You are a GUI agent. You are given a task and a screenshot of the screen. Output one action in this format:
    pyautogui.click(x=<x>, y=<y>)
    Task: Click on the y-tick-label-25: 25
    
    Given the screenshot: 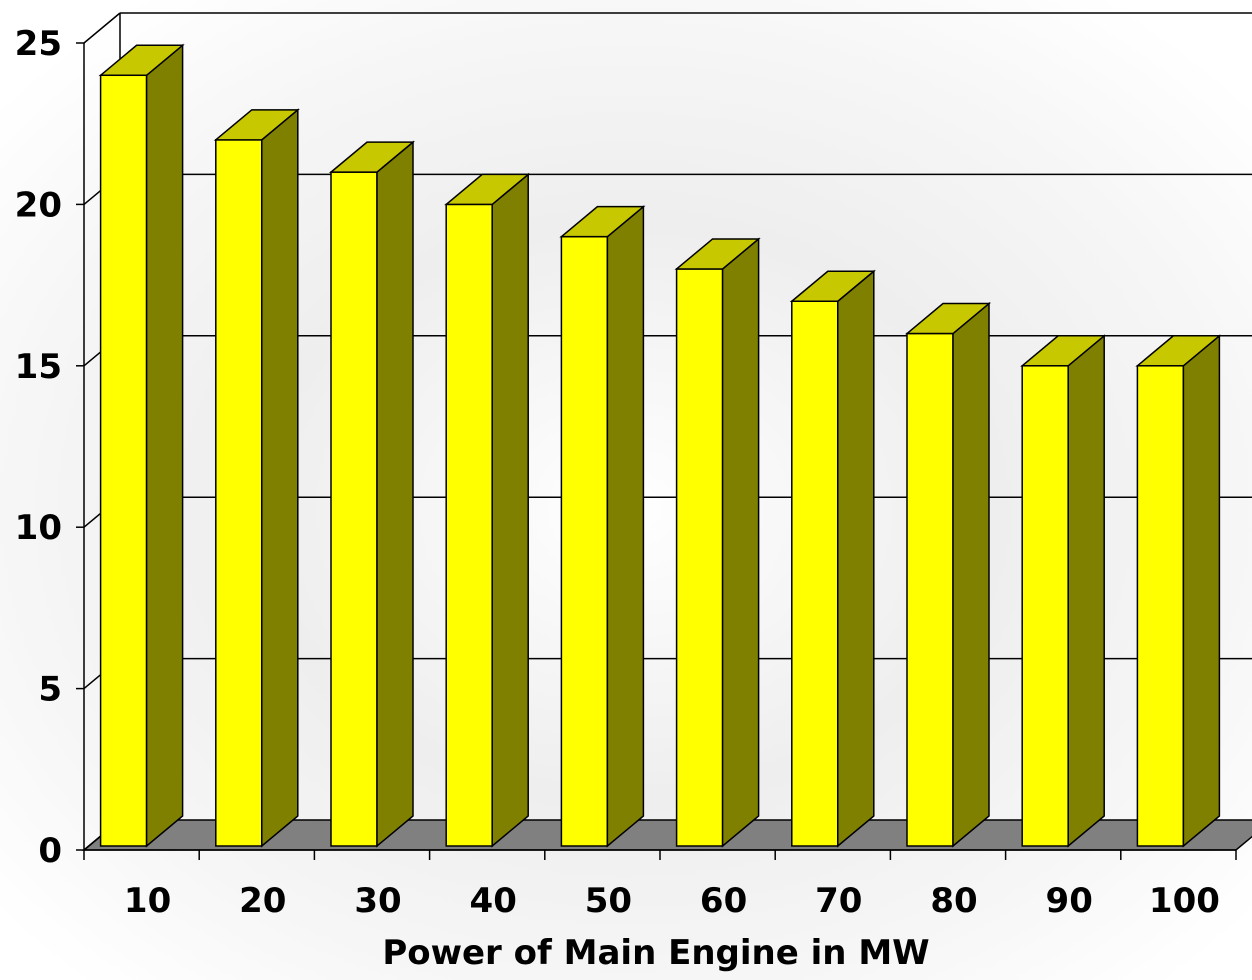 What is the action you would take?
    pyautogui.click(x=38, y=44)
    